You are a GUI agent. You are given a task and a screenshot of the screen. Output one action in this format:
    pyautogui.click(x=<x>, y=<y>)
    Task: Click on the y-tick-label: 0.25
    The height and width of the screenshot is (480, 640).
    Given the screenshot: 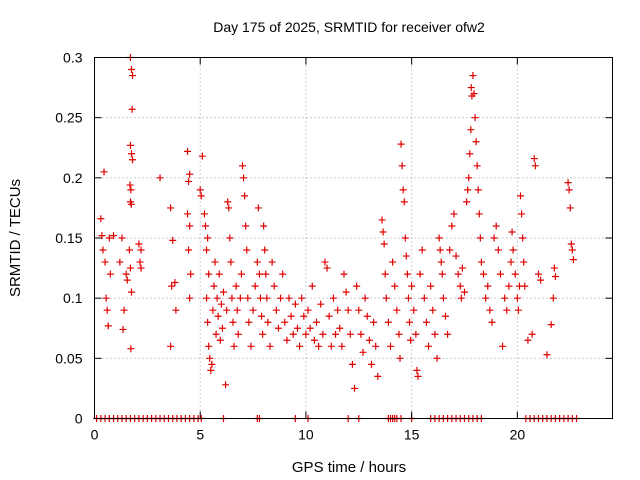 What is the action you would take?
    pyautogui.click(x=68, y=118)
    